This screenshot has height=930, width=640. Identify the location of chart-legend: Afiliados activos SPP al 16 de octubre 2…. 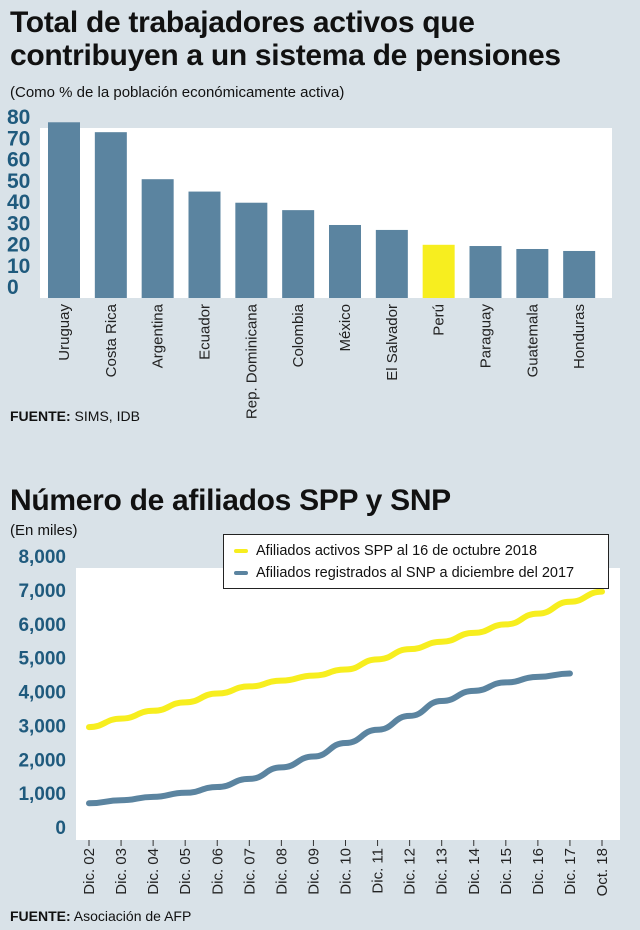
(416, 561).